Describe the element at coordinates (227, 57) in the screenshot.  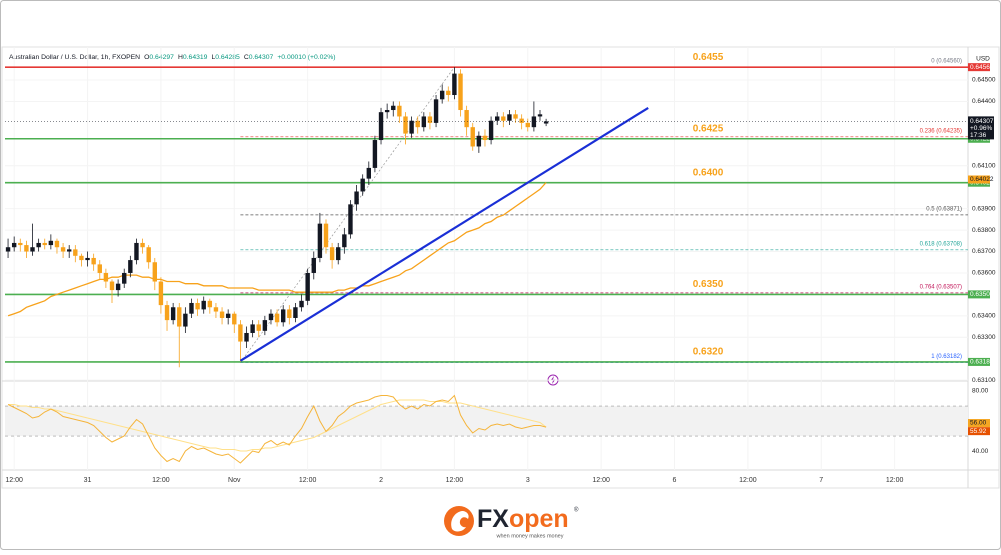
I see `ohlc-value: 0.64285` at that location.